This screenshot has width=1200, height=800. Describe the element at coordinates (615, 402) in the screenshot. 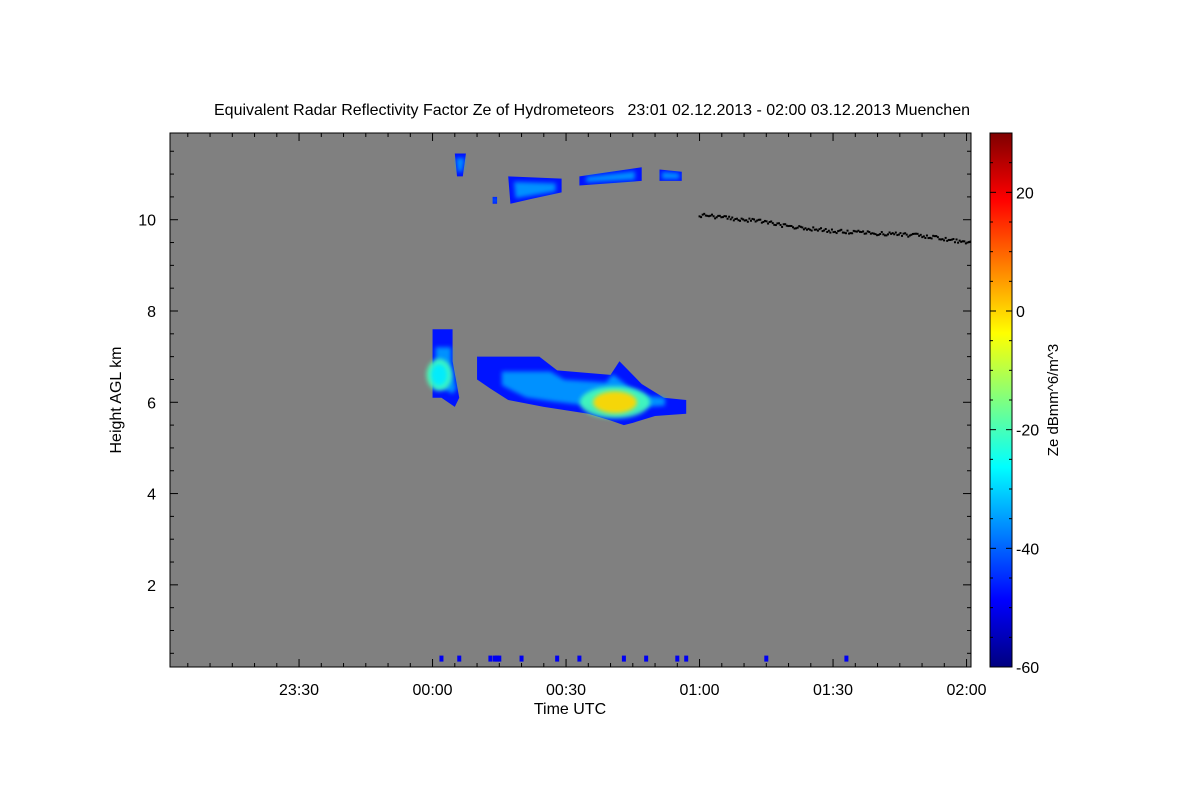

I see `lower-cloud-main-core` at that location.